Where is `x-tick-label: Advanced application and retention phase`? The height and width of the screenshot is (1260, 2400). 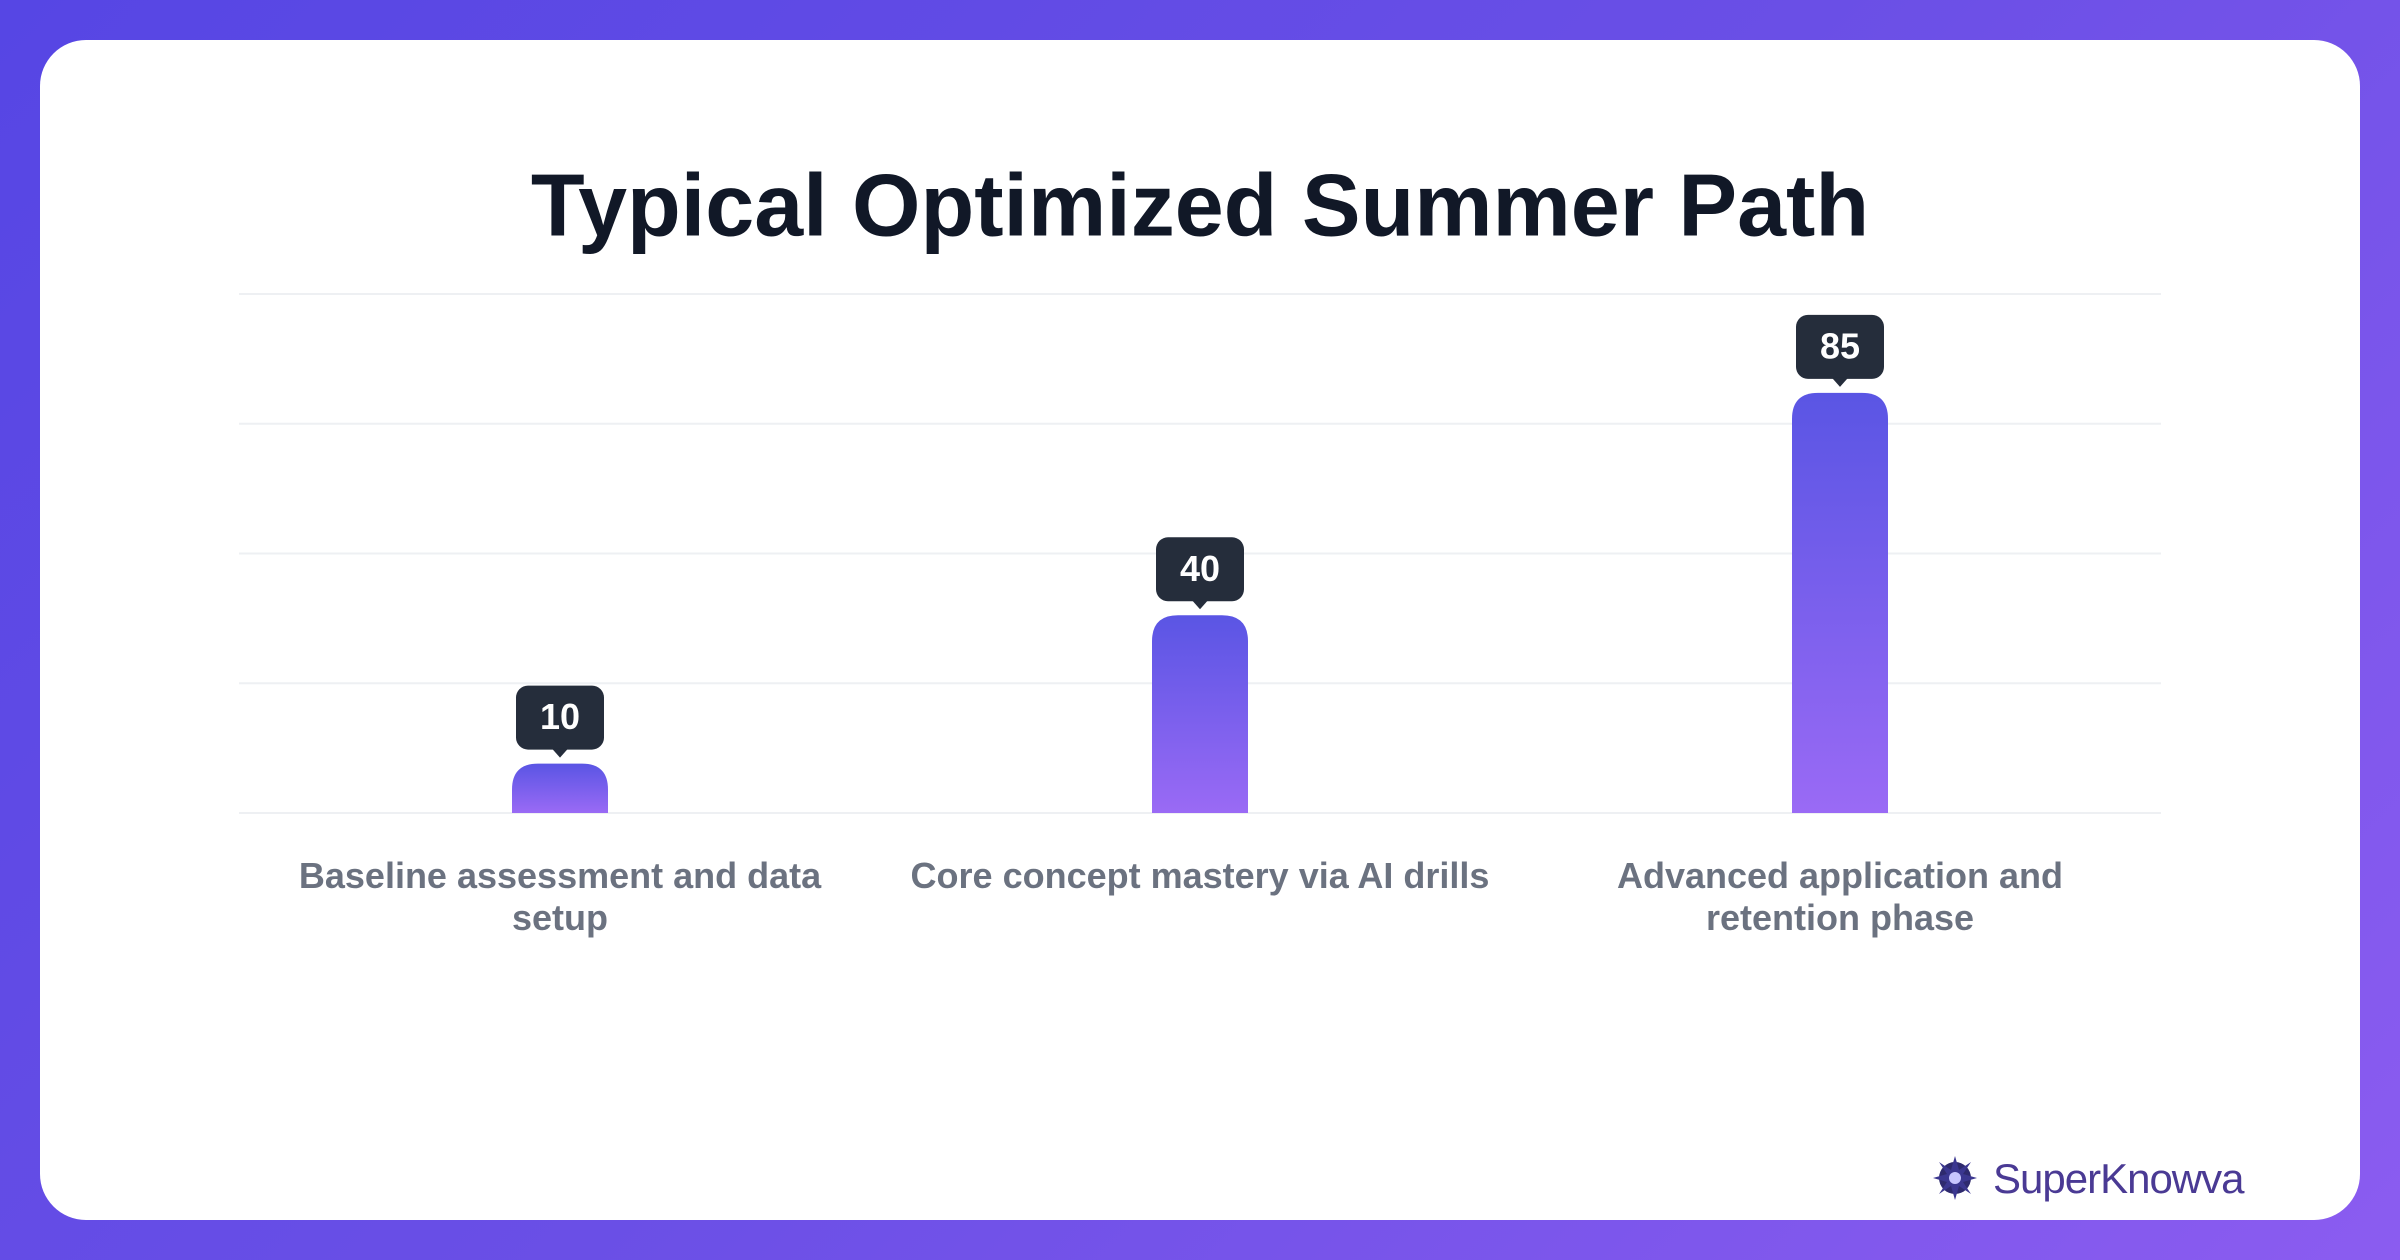 x-tick-label: Advanced application and retention phase is located at coordinates (1840, 896).